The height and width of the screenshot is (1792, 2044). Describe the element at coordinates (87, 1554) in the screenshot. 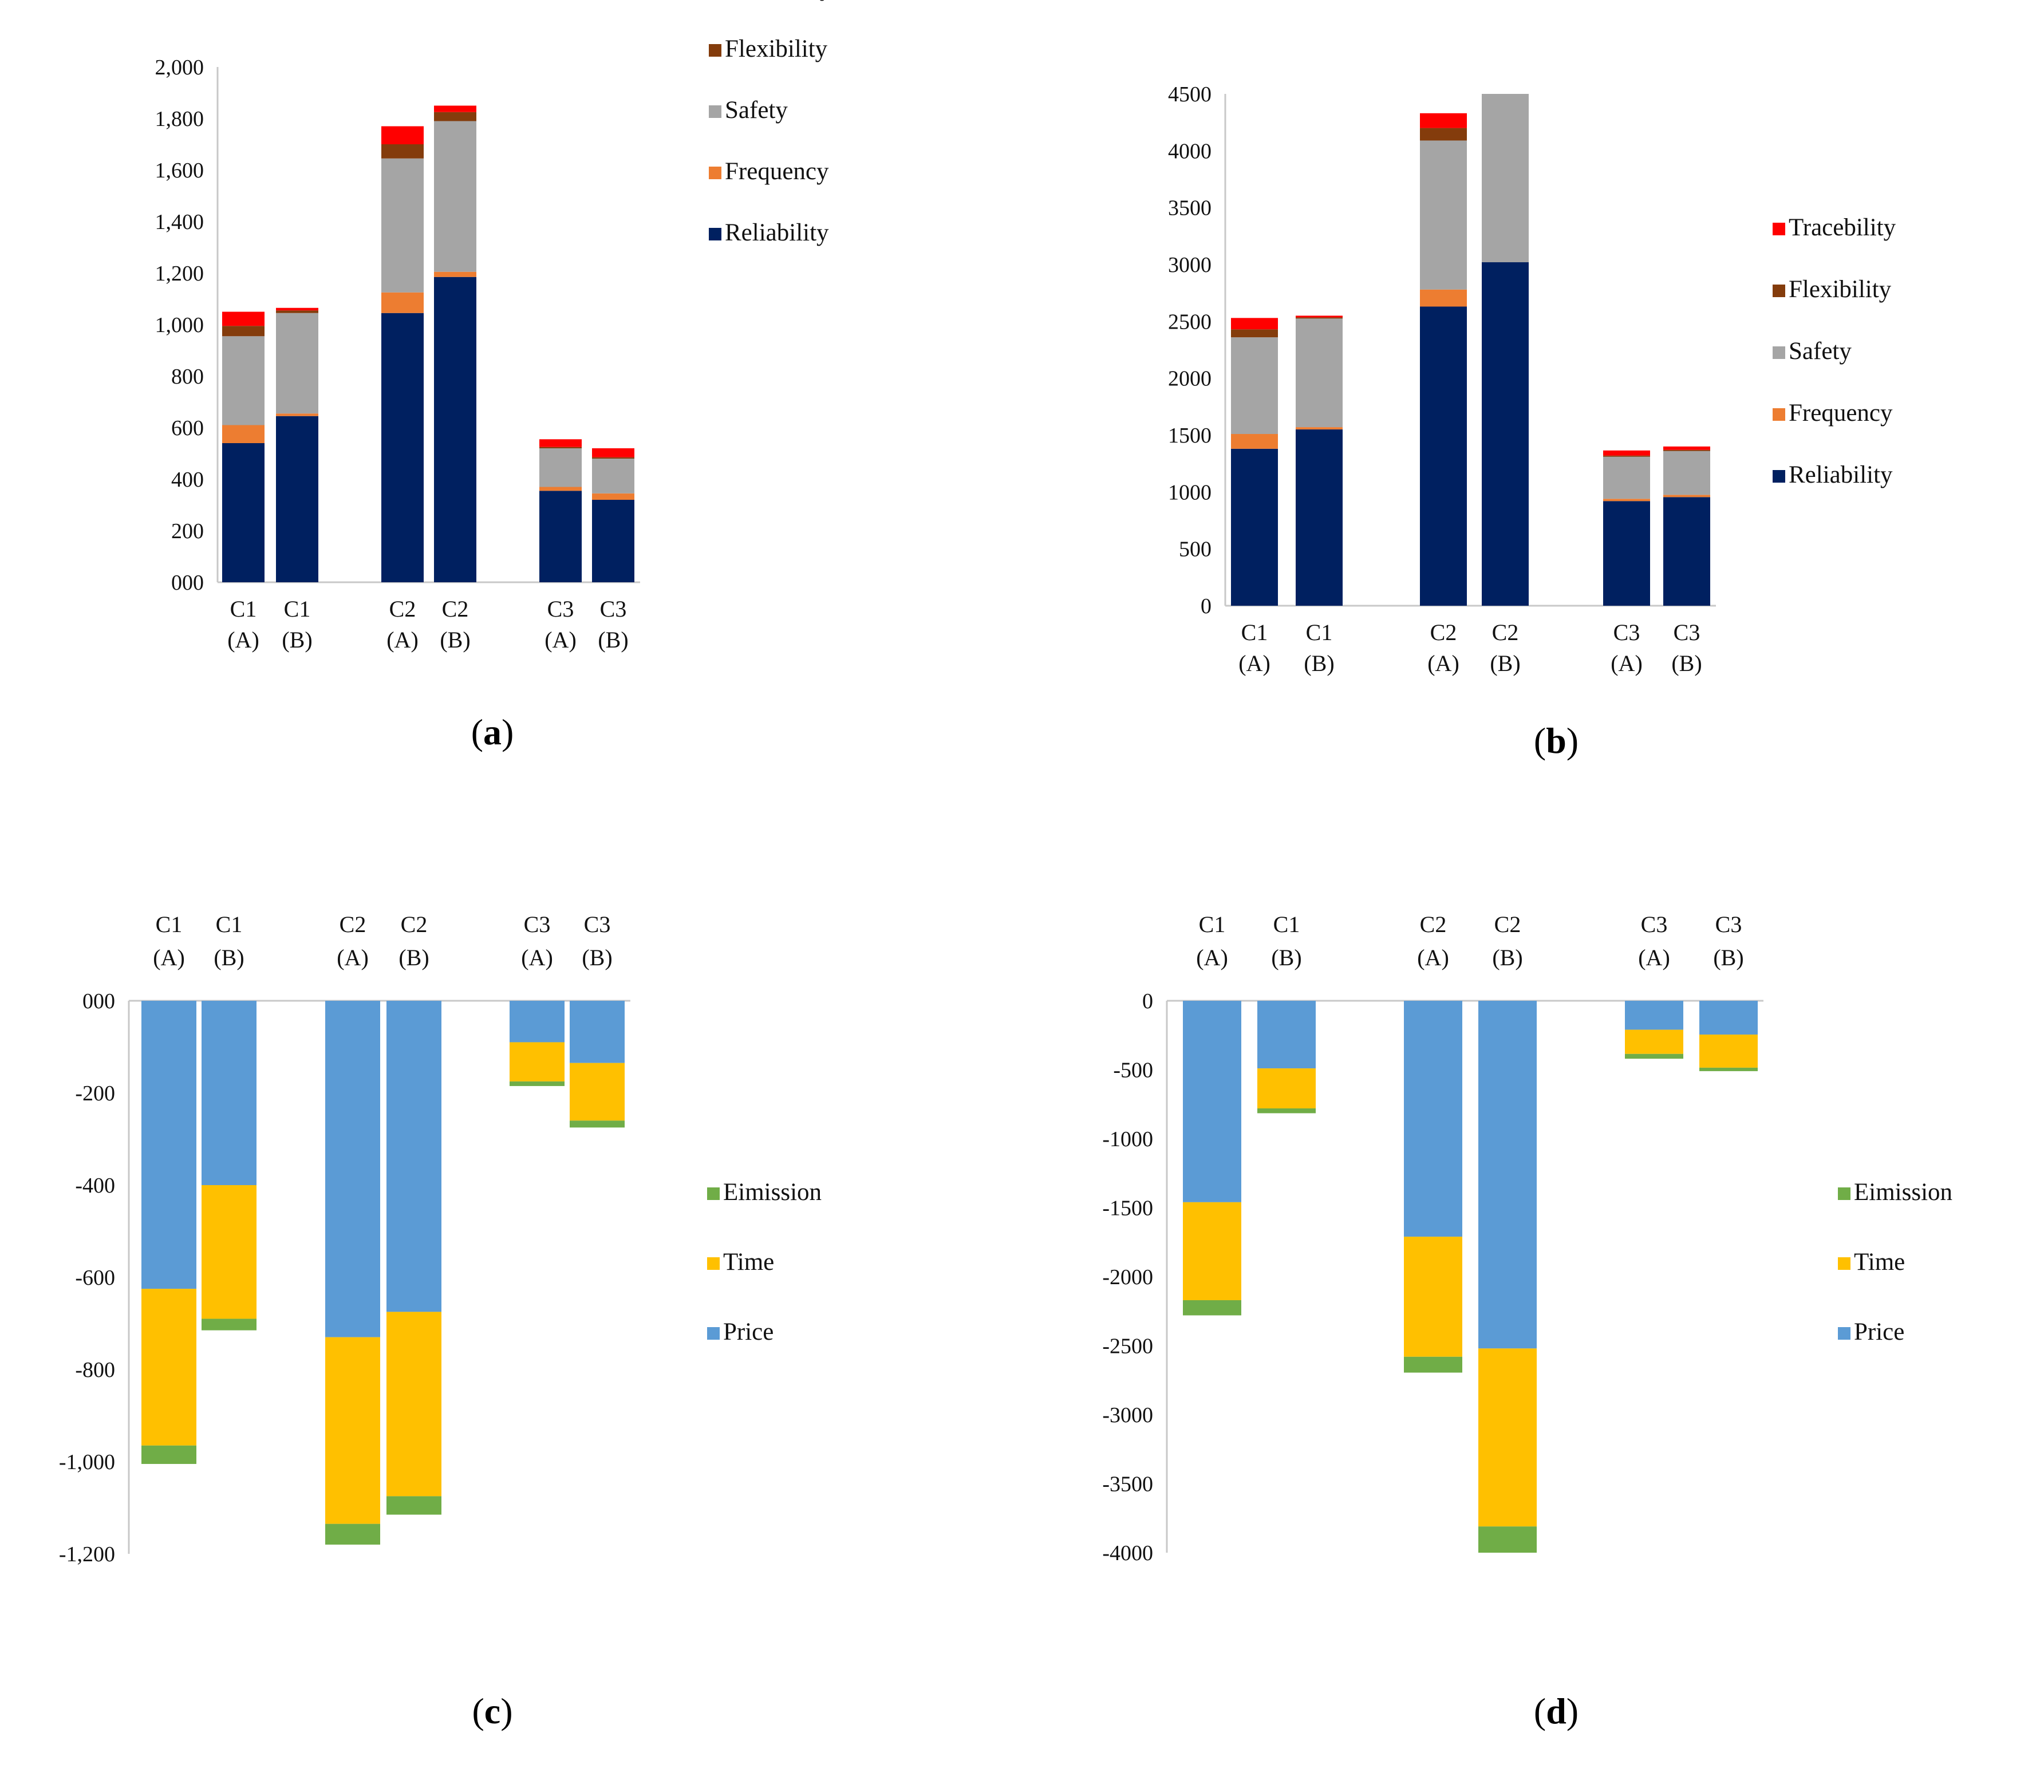

I see `y-tick-label: -1,200` at that location.